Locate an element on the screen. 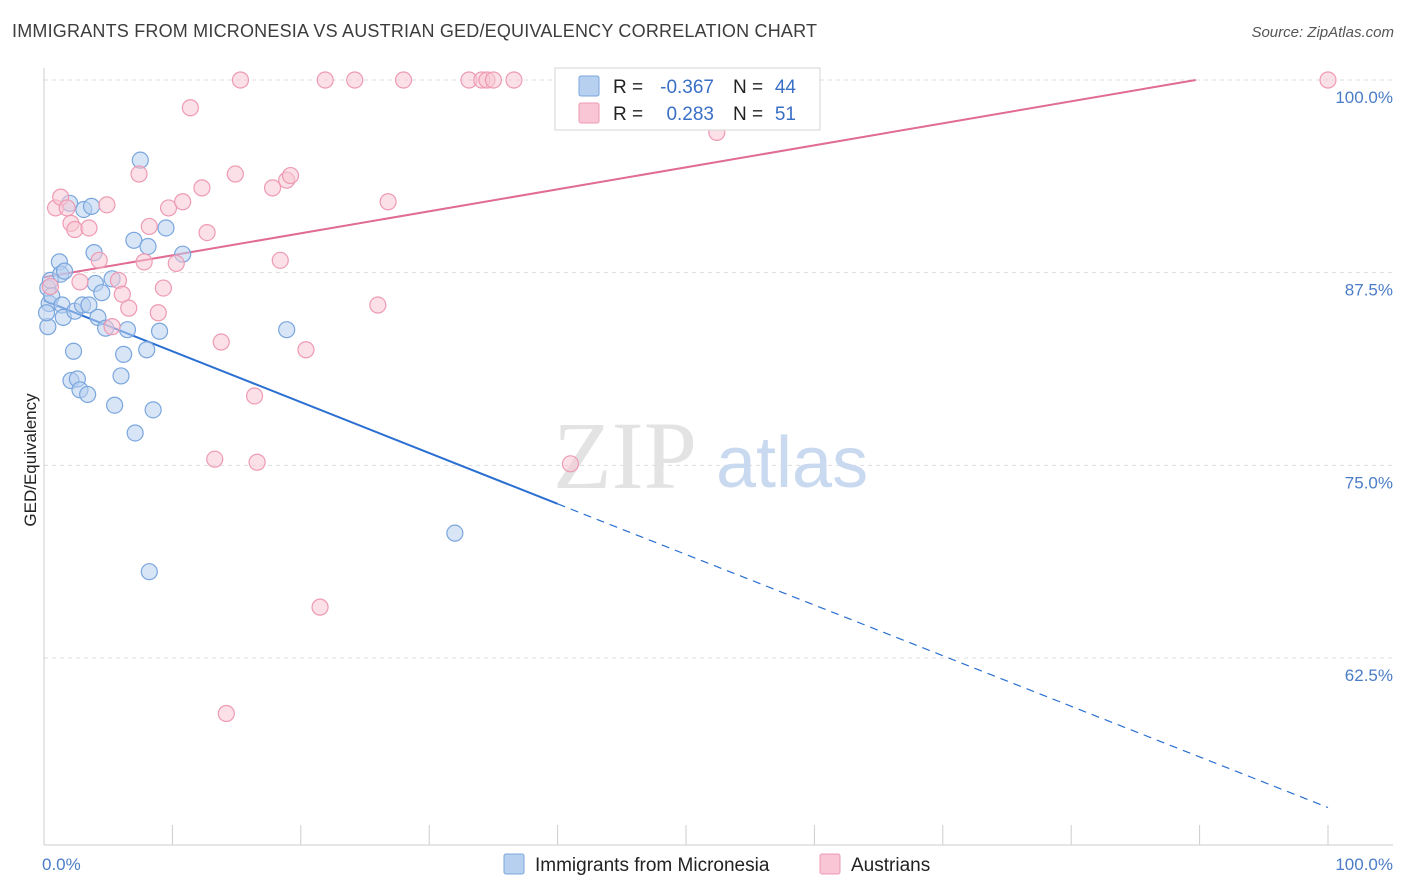 Image resolution: width=1406 pixels, height=892 pixels. x-tick-label-min: 0.0% is located at coordinates (61, 864).